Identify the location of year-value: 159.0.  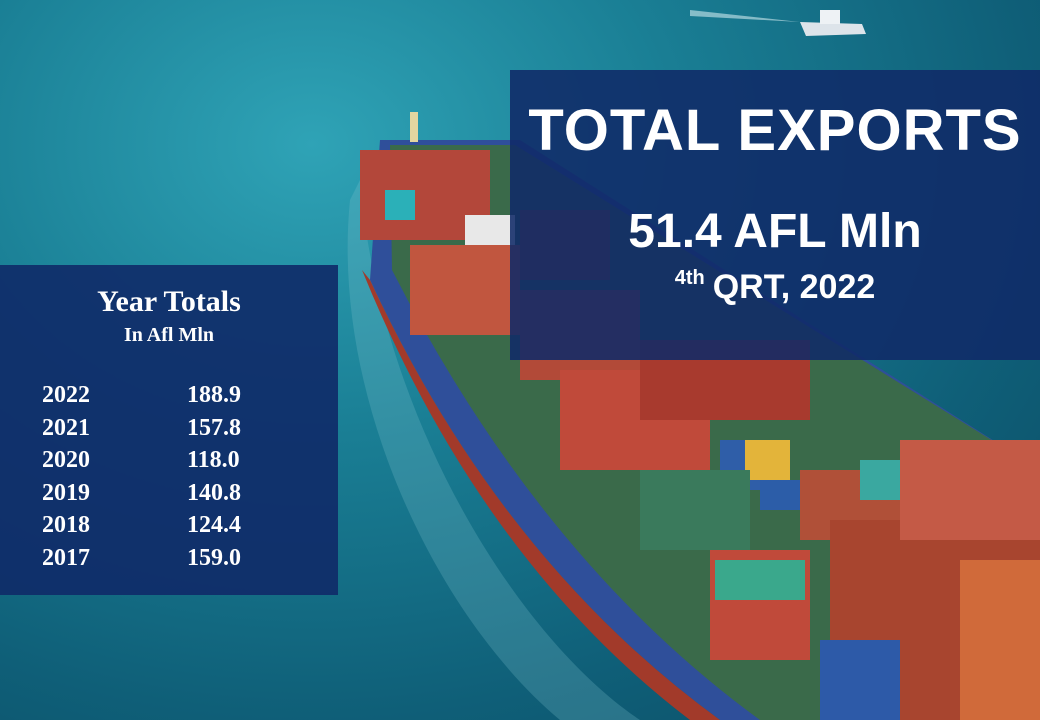
(214, 557).